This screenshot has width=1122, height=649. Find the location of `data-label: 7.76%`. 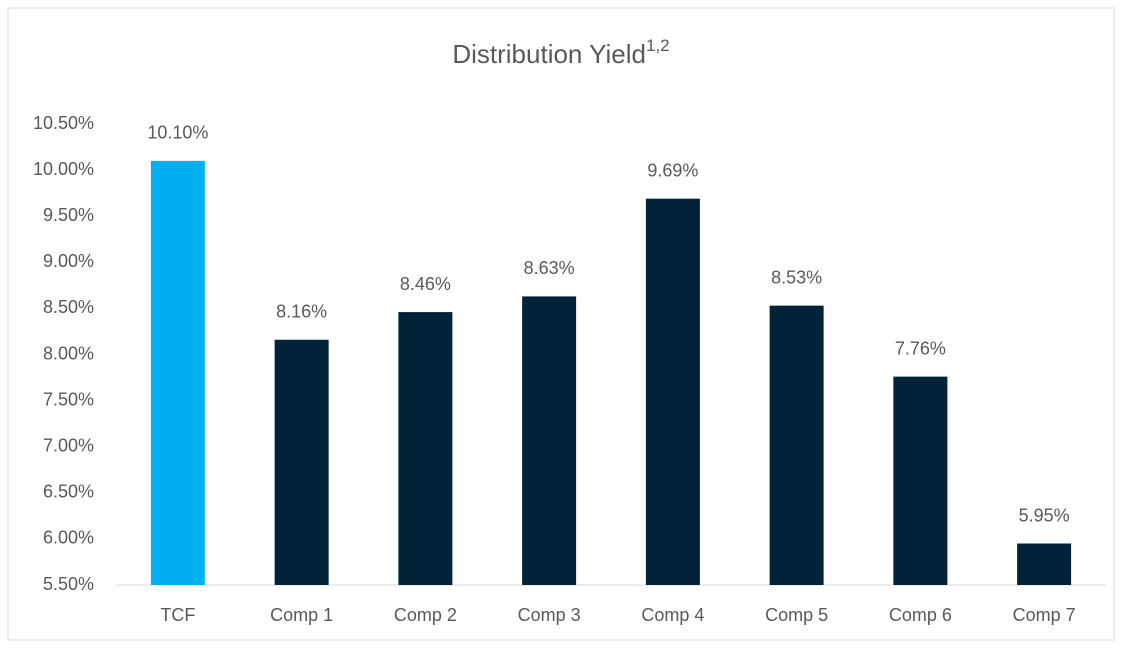

data-label: 7.76% is located at coordinates (920, 348).